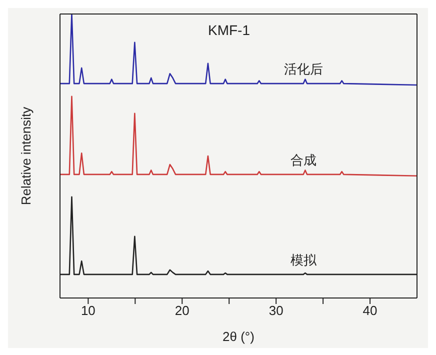 Image resolution: width=436 pixels, height=355 pixels. I want to click on x-tick-label: 30, so click(276, 310).